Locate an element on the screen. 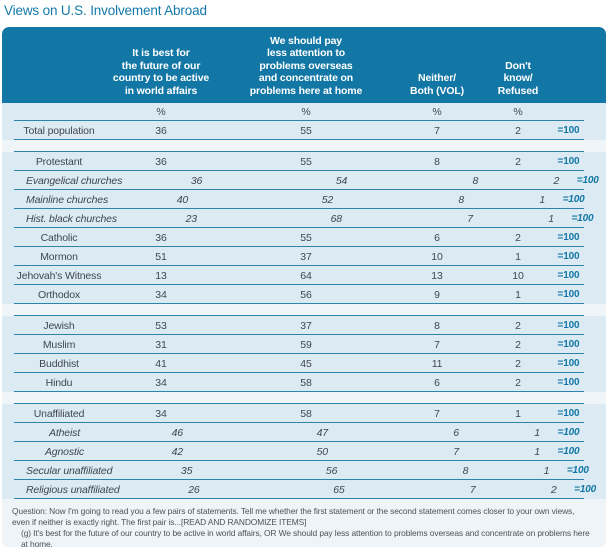  table-row: Religious unaffiliated 26 65 7 2 =100 is located at coordinates (304, 489).